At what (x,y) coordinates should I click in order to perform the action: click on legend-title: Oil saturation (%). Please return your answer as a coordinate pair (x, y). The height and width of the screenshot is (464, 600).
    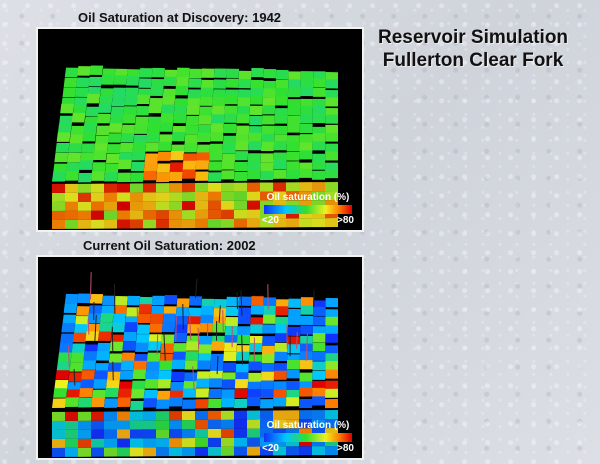
    Looking at the image, I should click on (308, 197).